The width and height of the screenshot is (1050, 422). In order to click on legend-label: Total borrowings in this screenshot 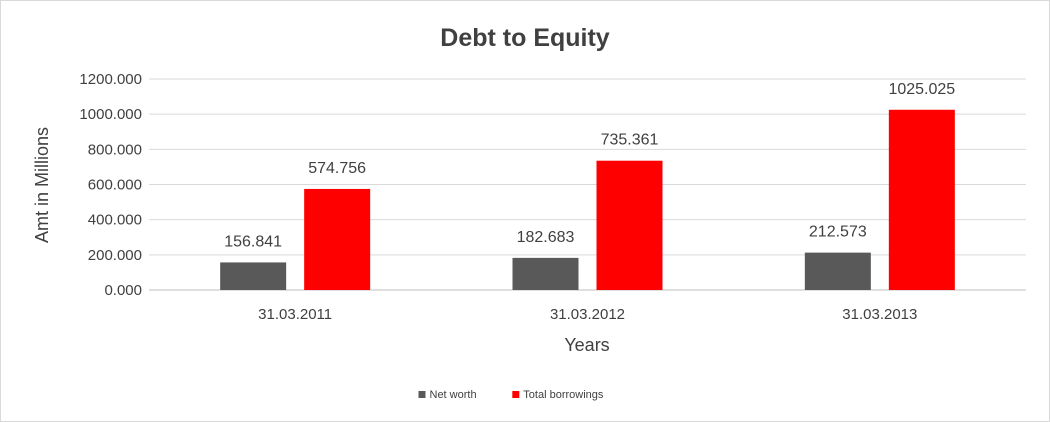, I will do `click(563, 395)`.